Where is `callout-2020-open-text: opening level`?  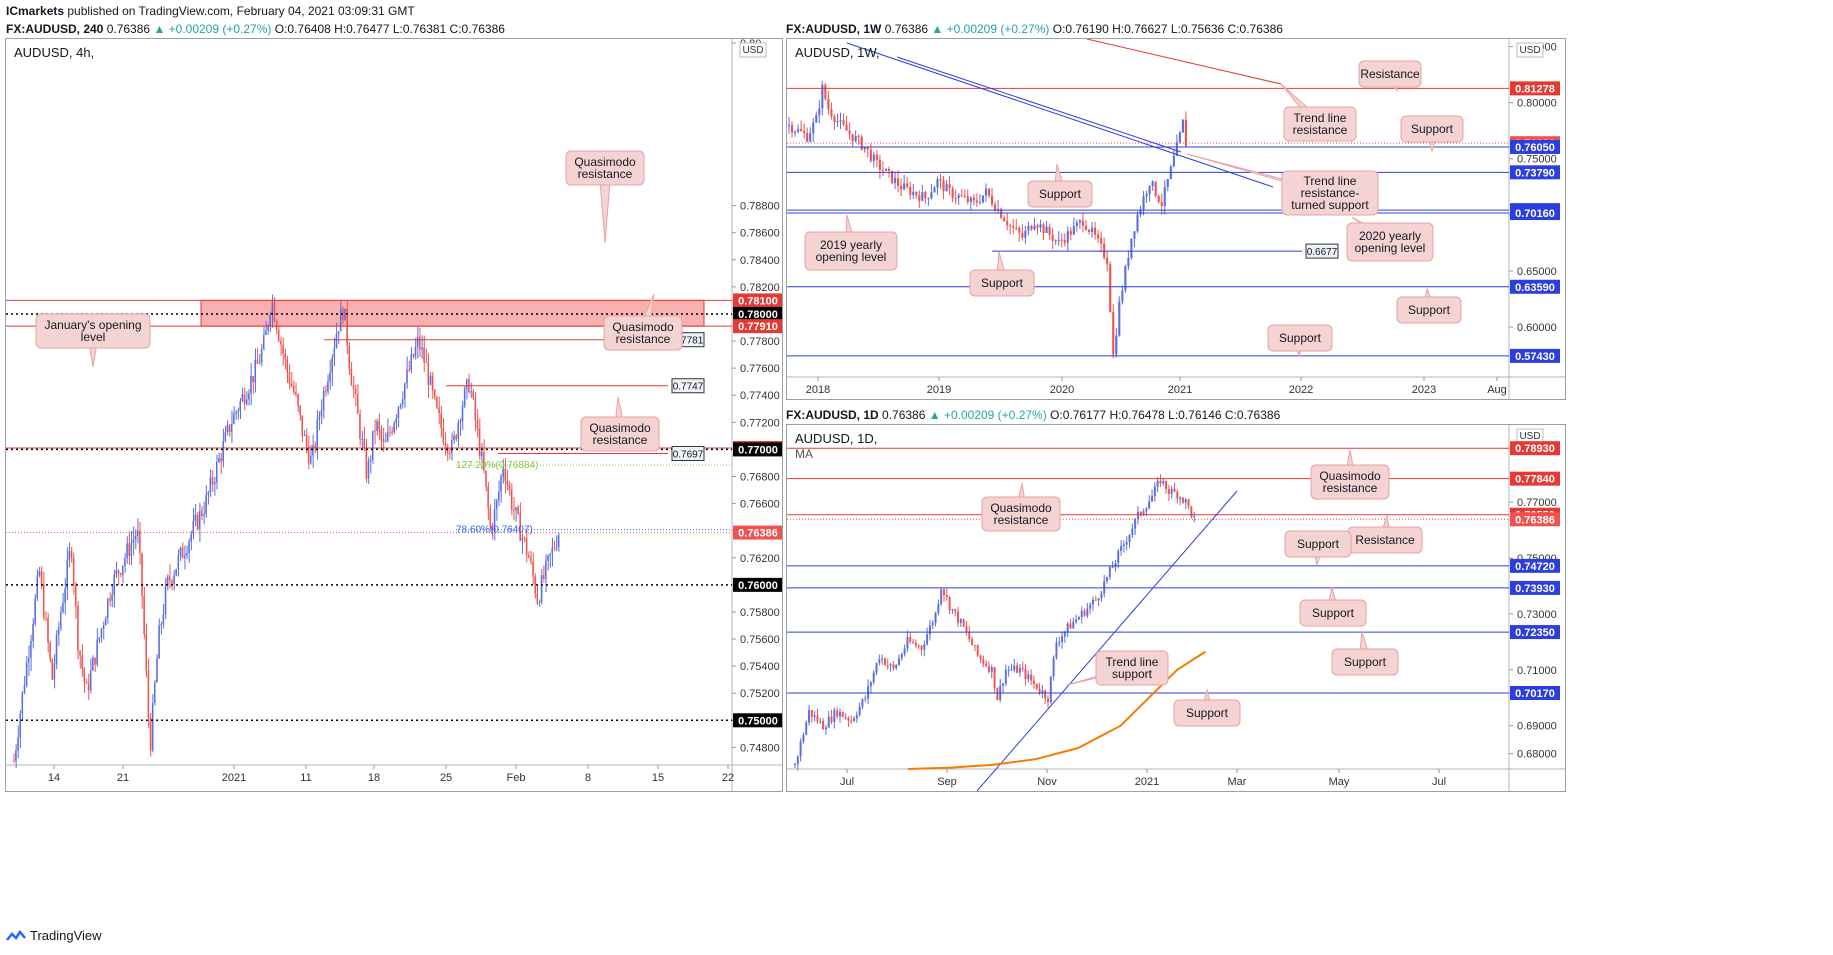 callout-2020-open-text: opening level is located at coordinates (1390, 248).